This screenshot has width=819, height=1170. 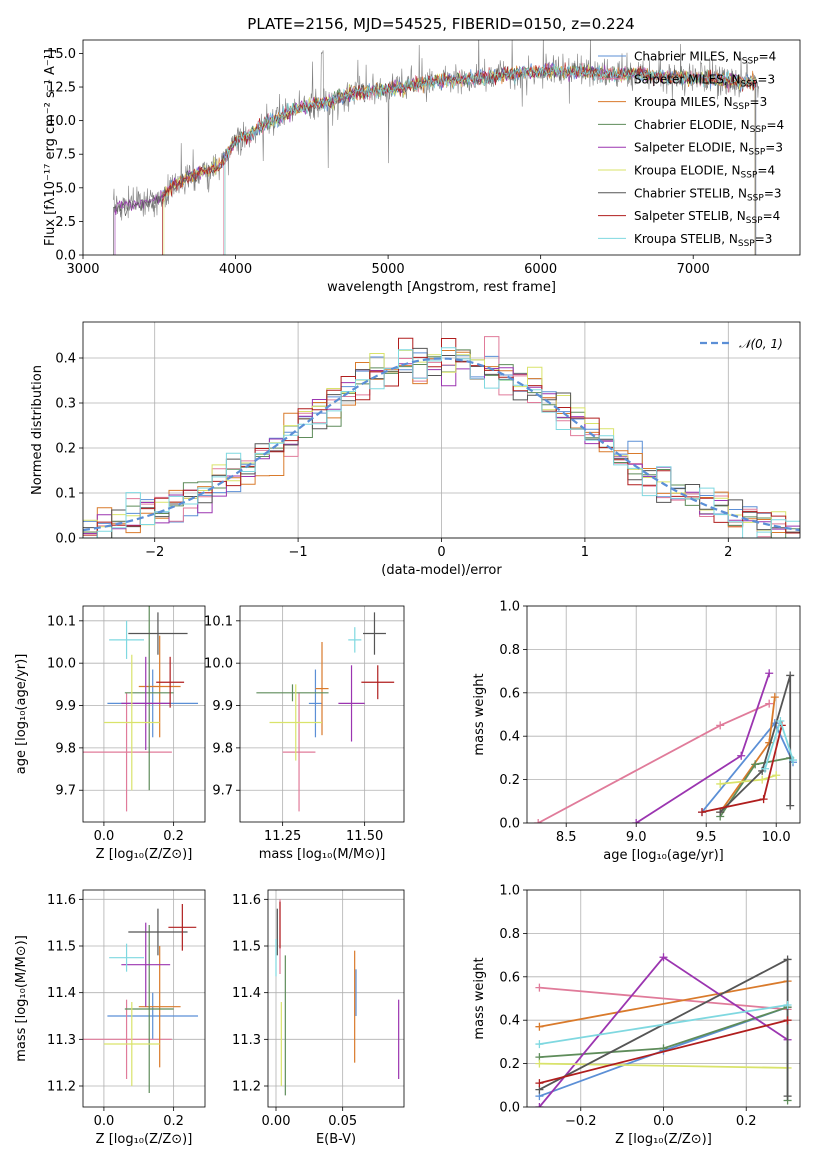 I want to click on x-tick-label: −1, so click(x=298, y=552).